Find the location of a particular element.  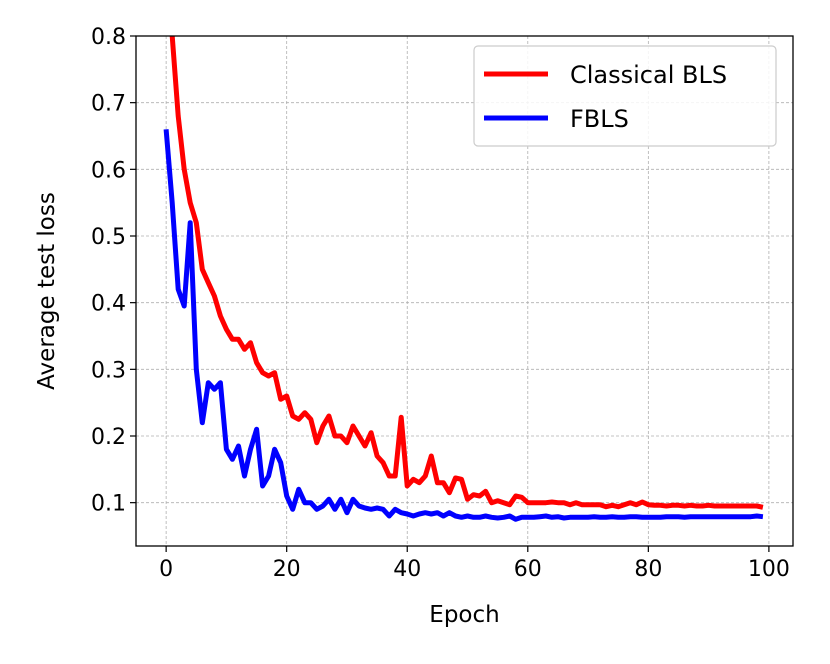

y-tick-label: 0.1 is located at coordinates (108, 504).